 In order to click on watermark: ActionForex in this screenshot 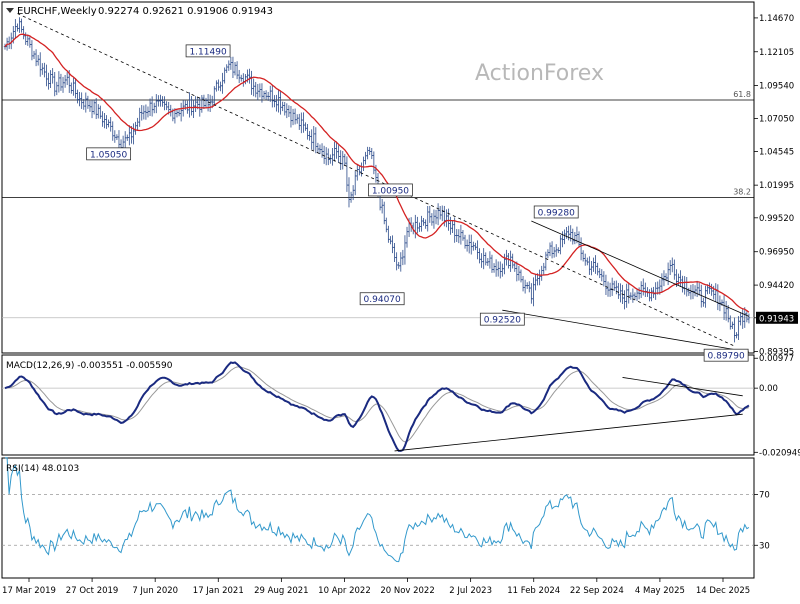, I will do `click(539, 73)`.